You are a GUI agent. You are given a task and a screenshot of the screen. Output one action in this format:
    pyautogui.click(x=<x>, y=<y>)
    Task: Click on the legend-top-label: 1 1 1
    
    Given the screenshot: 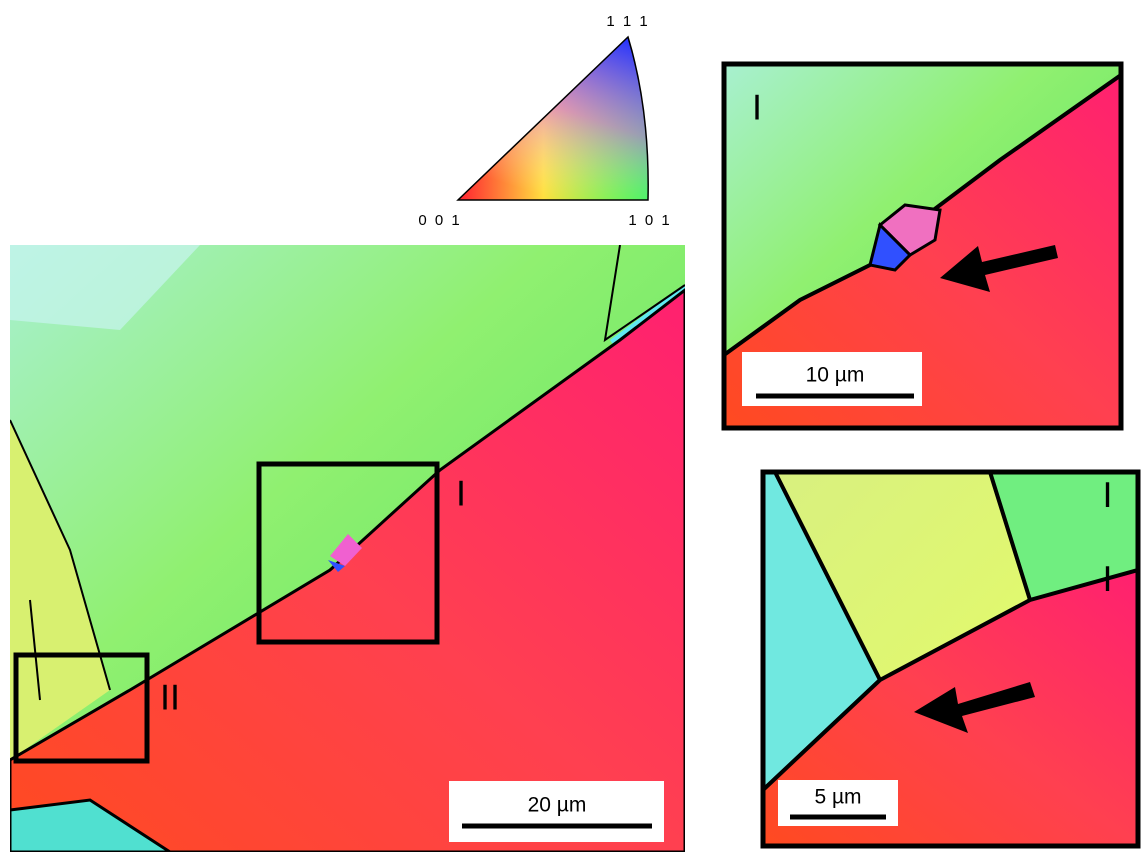 What is the action you would take?
    pyautogui.click(x=627, y=21)
    